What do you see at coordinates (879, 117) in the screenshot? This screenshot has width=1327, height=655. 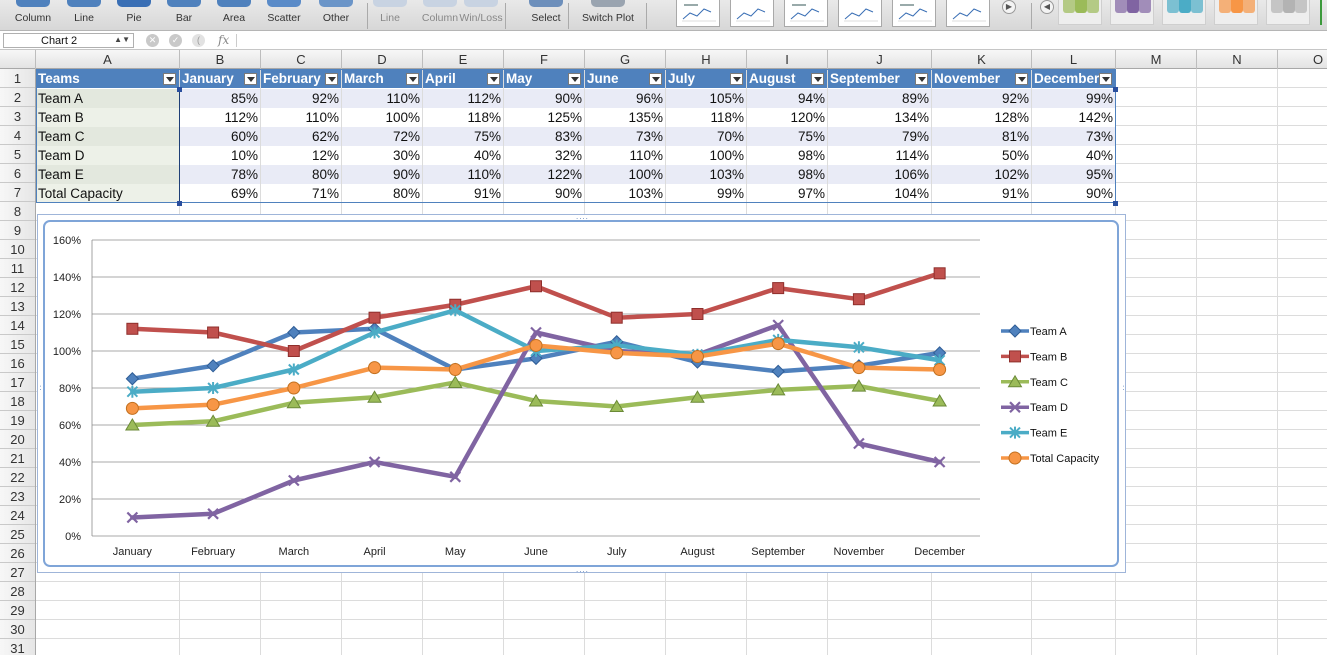 I see `value-cell: 134%` at bounding box center [879, 117].